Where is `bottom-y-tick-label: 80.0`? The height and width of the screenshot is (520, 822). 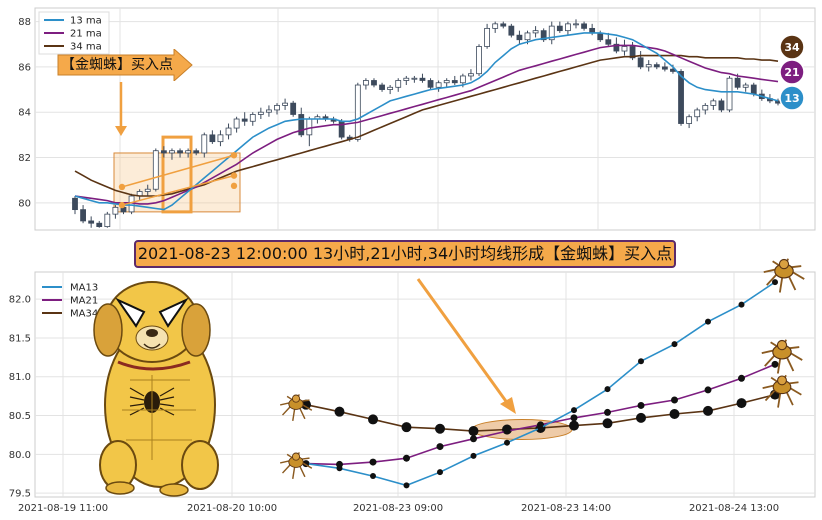
bottom-y-tick-label: 80.0 is located at coordinates (20, 455).